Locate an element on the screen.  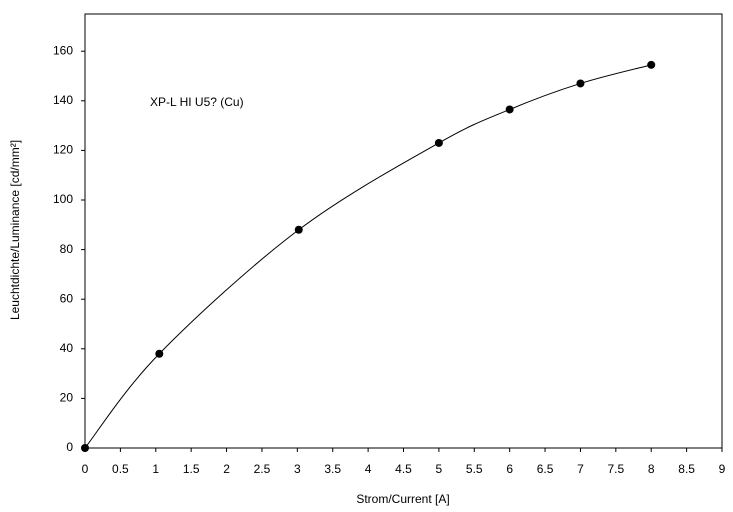
y-tick-label: 60 is located at coordinates (67, 298).